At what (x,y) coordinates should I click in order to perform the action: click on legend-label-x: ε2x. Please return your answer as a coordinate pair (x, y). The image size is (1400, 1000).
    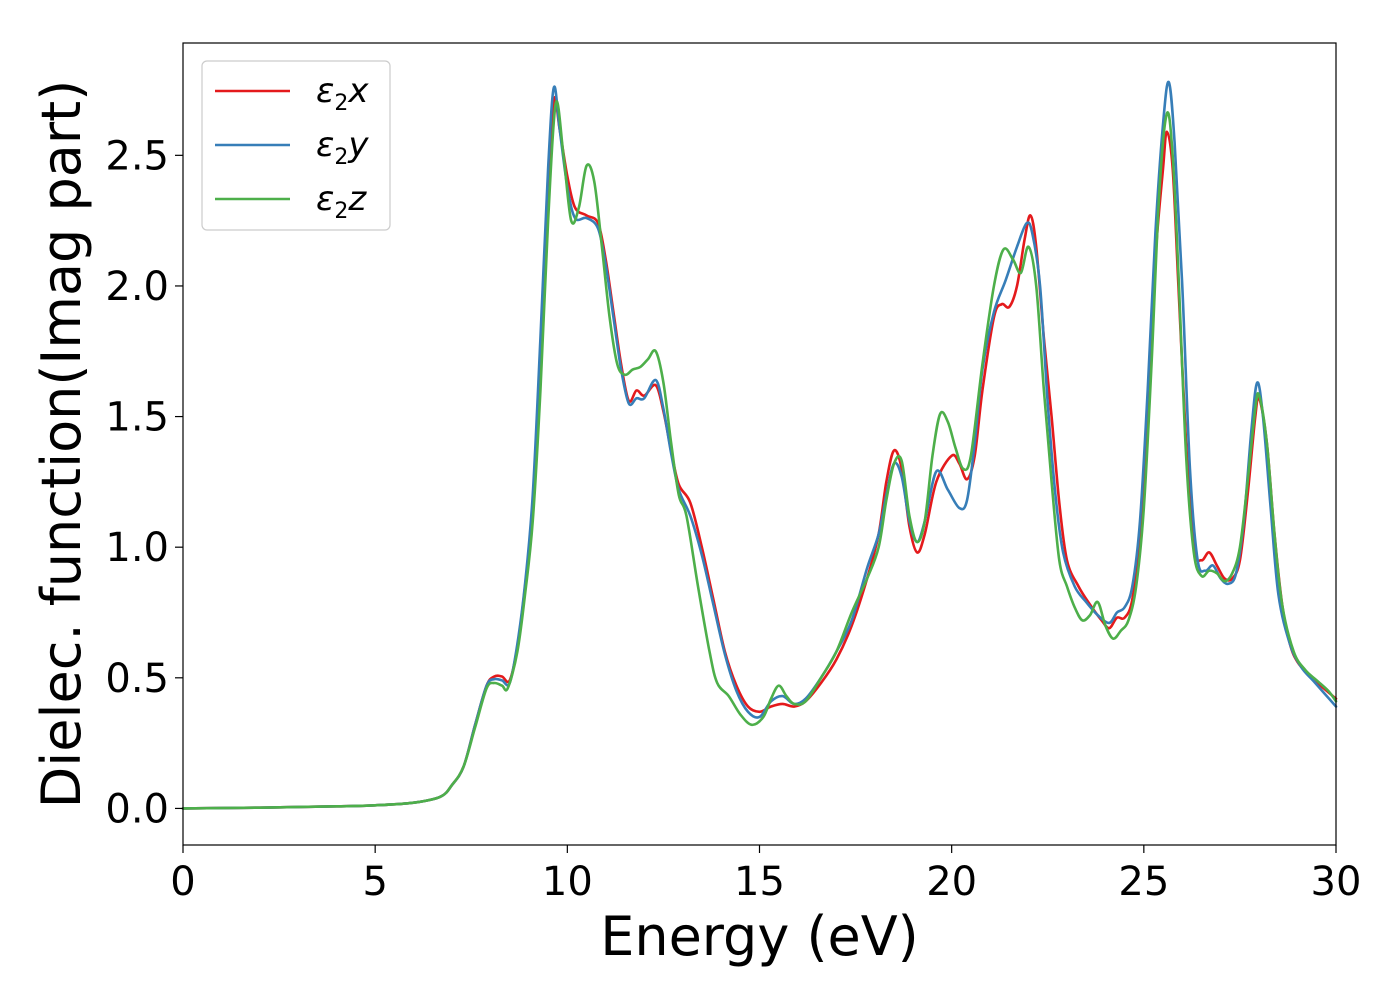
    Looking at the image, I should click on (342, 93).